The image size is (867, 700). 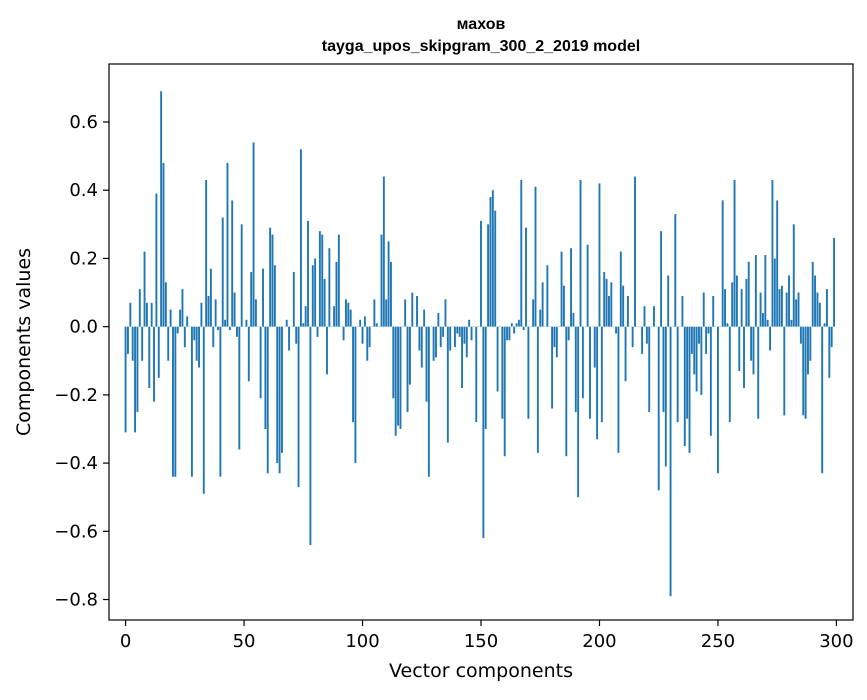 What do you see at coordinates (76, 531) in the screenshot?
I see `y-tick-label: −0.6` at bounding box center [76, 531].